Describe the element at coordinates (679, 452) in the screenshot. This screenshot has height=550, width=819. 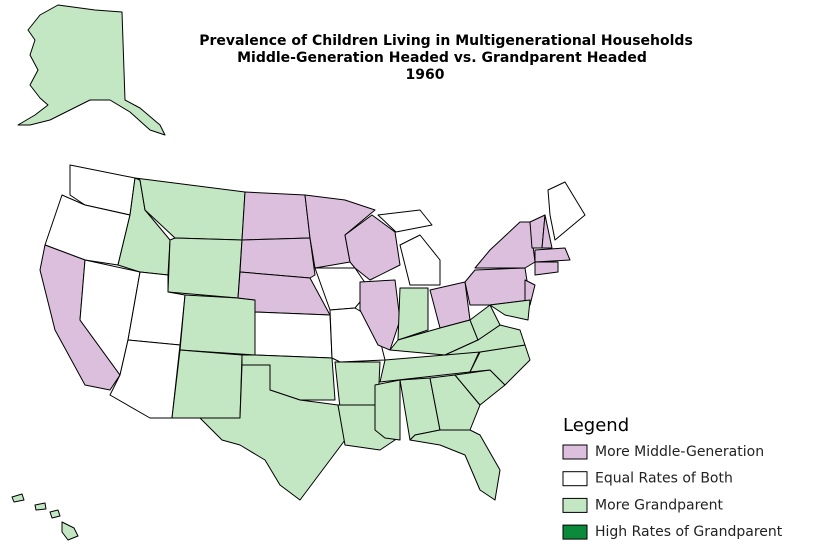
I see `legend-label: More Middle-Generation` at that location.